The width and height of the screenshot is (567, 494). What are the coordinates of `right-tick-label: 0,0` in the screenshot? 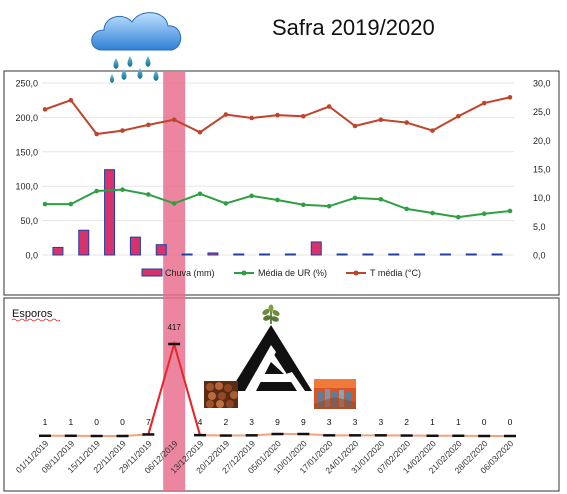 It's located at (539, 256).